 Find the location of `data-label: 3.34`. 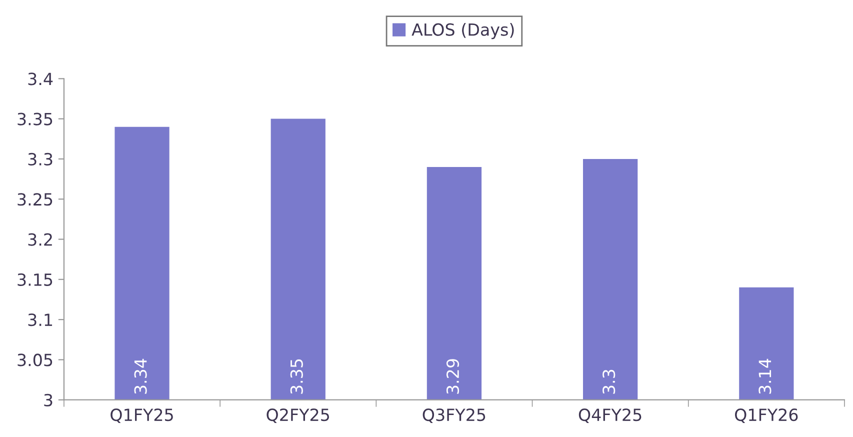

data-label: 3.34 is located at coordinates (140, 376).